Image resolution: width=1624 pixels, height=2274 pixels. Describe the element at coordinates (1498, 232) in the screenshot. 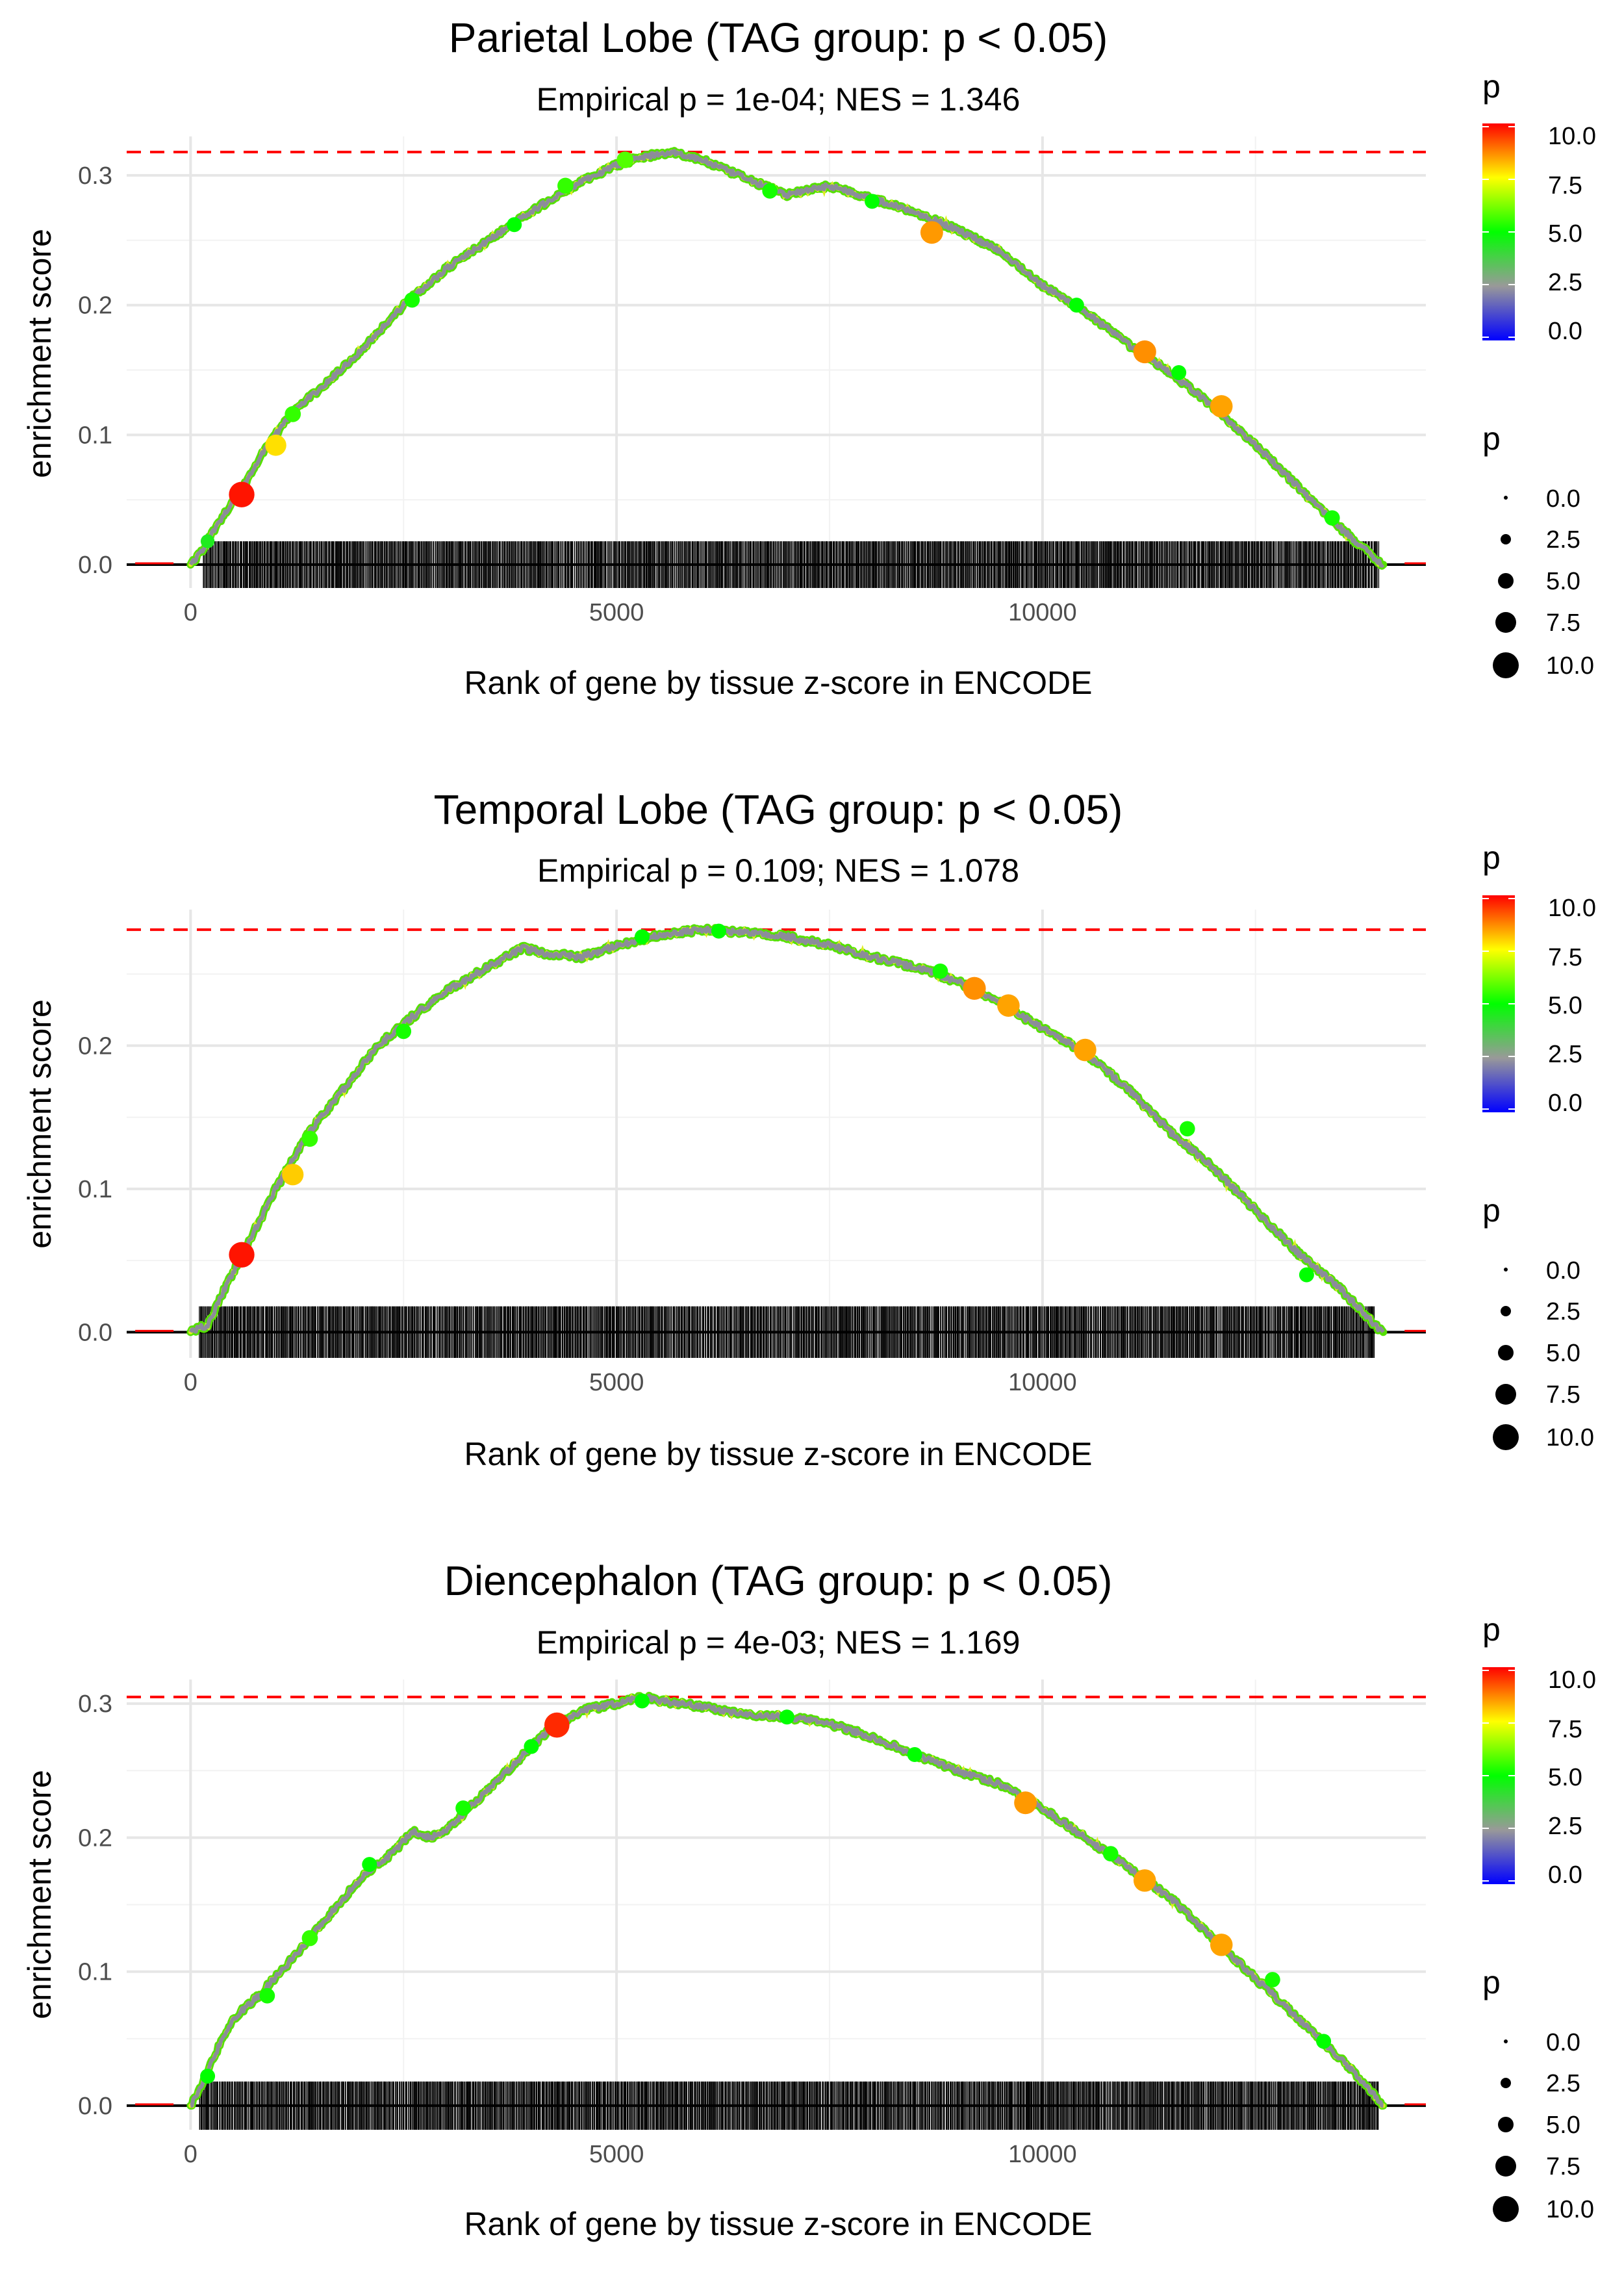

I see `legend-colorbar-ticks` at that location.